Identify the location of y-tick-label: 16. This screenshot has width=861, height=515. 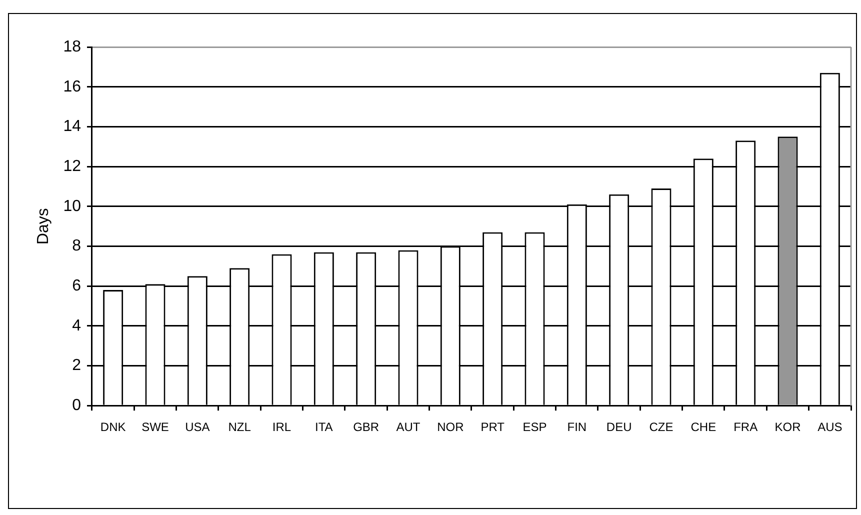
(72, 87).